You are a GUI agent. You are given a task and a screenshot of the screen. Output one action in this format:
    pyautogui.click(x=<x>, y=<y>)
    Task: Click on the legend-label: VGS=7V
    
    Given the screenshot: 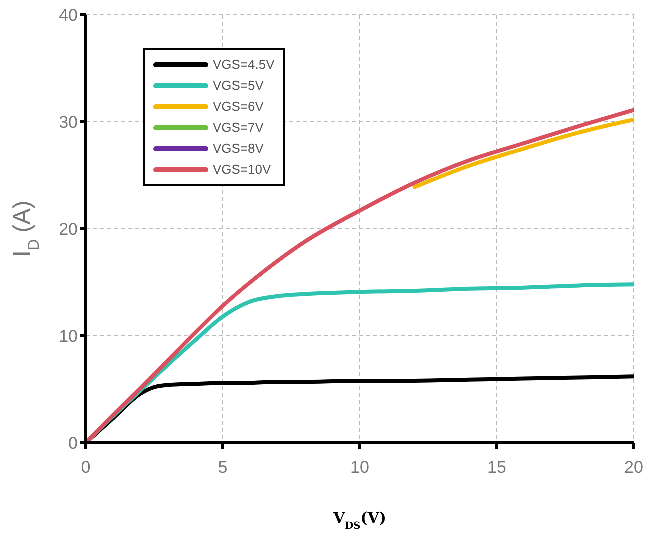 What is the action you would take?
    pyautogui.click(x=238, y=127)
    